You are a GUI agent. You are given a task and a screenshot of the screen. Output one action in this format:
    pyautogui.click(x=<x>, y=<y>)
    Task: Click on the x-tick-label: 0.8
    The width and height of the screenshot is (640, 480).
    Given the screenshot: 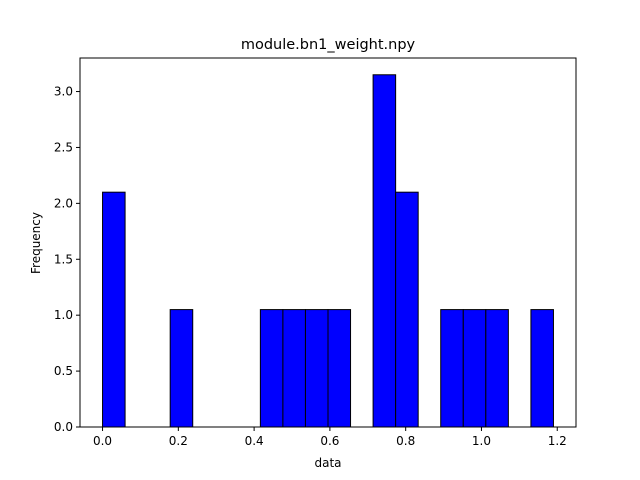 What is the action you would take?
    pyautogui.click(x=405, y=441)
    